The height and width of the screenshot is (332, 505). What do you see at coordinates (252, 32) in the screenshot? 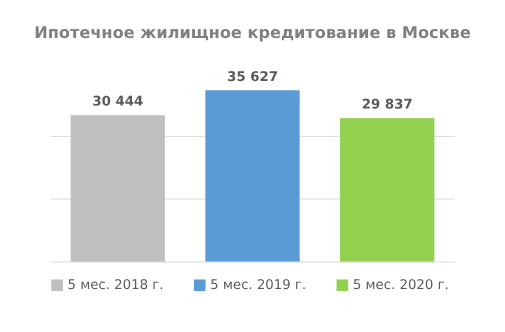
I see `chart-title: Ипотечное жилищное кредитование в Москве` at bounding box center [252, 32].